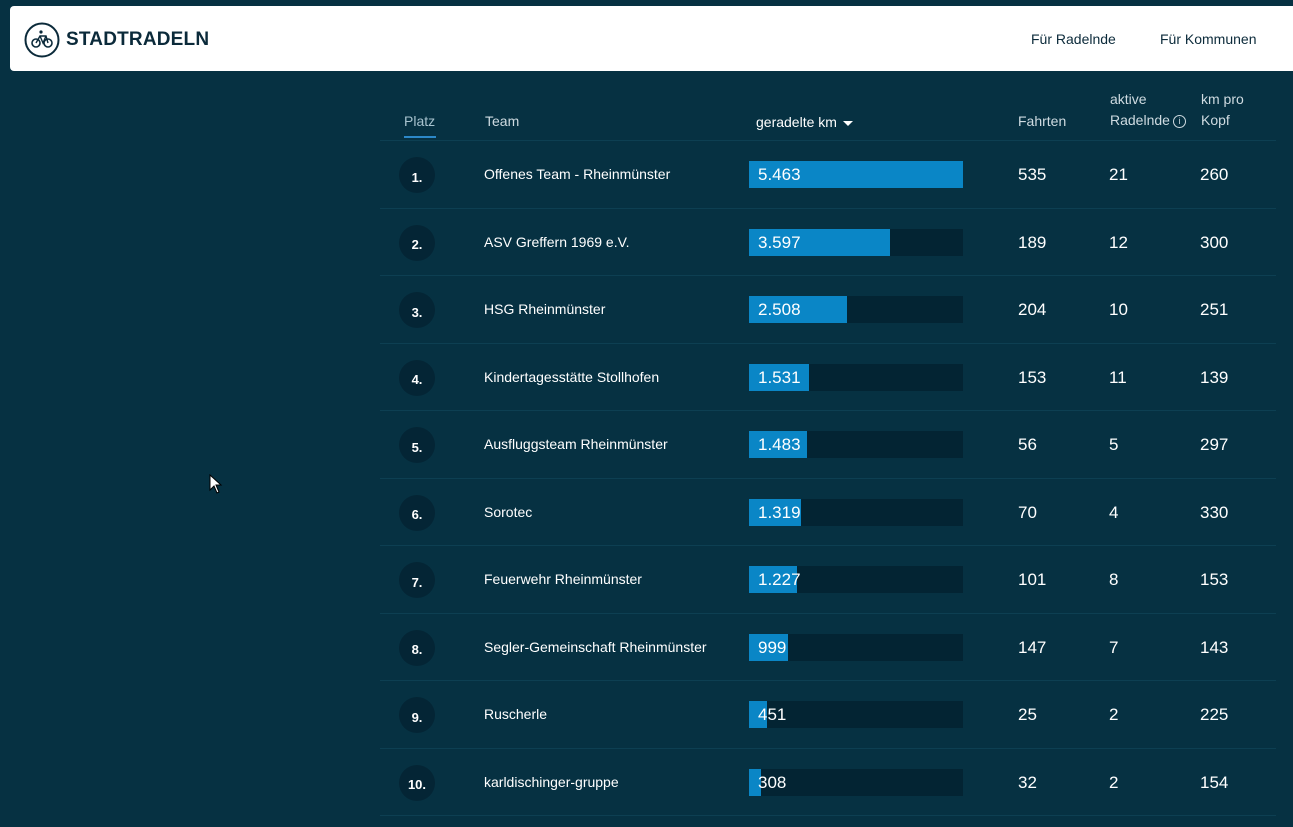 Image resolution: width=1293 pixels, height=827 pixels. Describe the element at coordinates (772, 714) in the screenshot. I see `km-value: 451` at that location.